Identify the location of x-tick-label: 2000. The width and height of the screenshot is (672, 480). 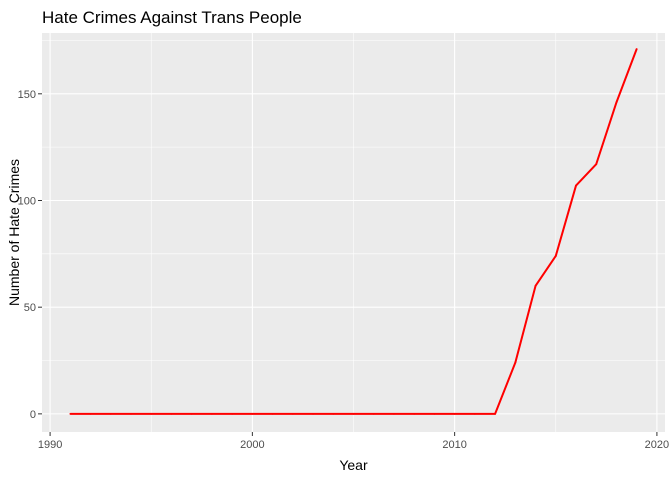
(252, 445).